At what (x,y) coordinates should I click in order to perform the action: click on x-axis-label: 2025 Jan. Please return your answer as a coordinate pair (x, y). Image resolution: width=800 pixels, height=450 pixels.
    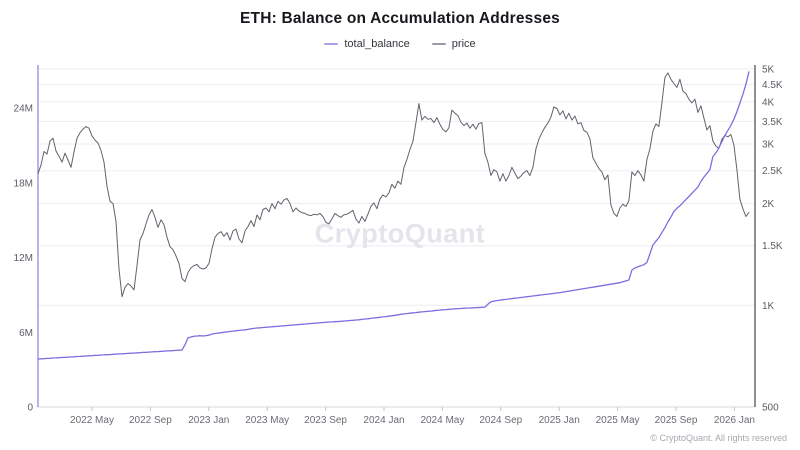
    Looking at the image, I should click on (559, 420).